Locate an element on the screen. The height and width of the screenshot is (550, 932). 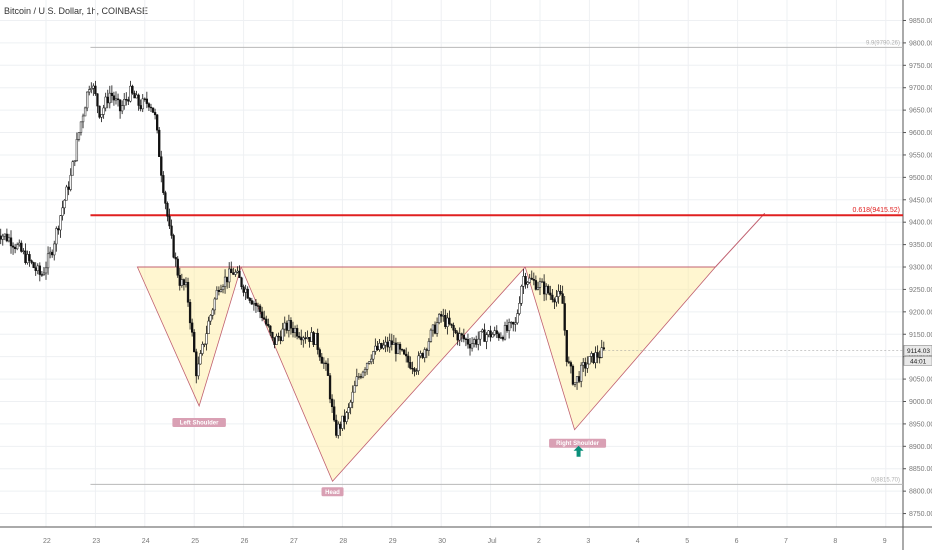
y-tick-label: 8800.00 is located at coordinates (920, 492).